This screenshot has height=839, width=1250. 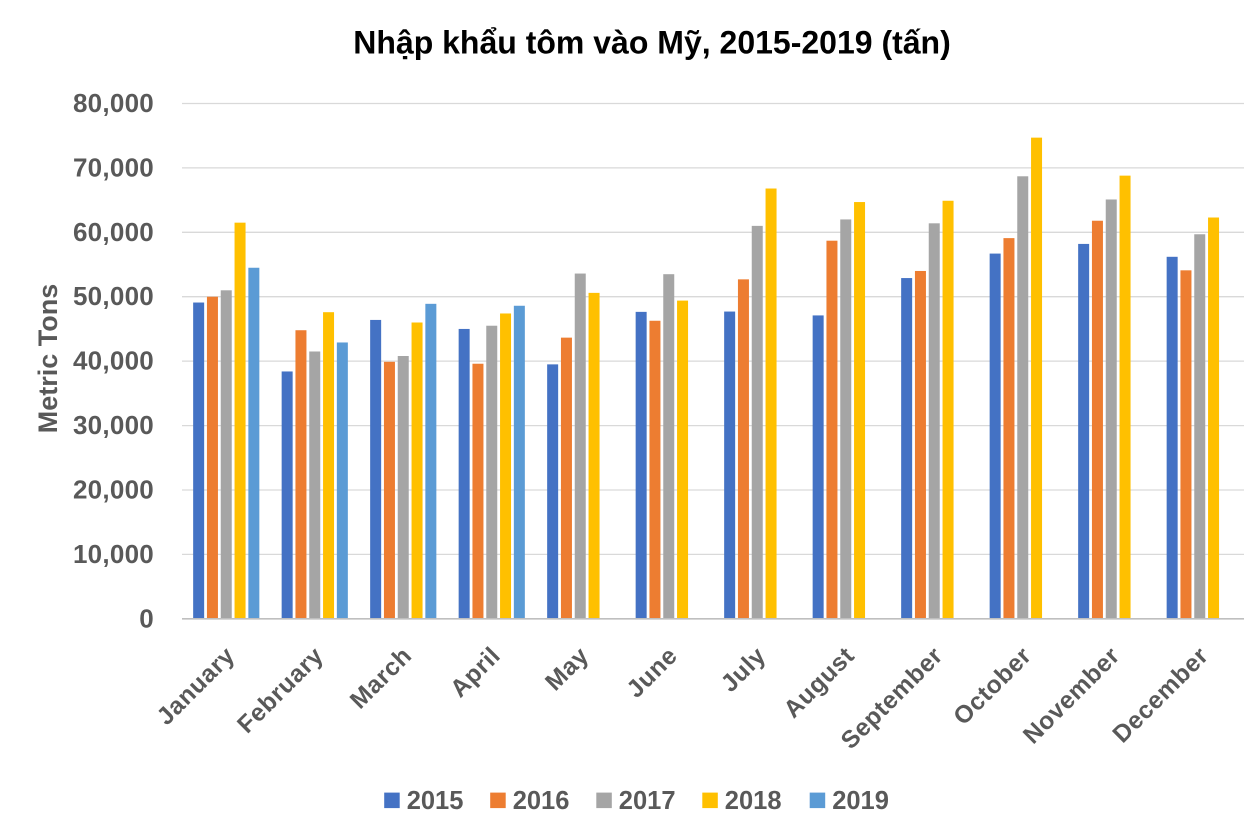 What do you see at coordinates (113, 425) in the screenshot?
I see `svg-text: 30,000` at bounding box center [113, 425].